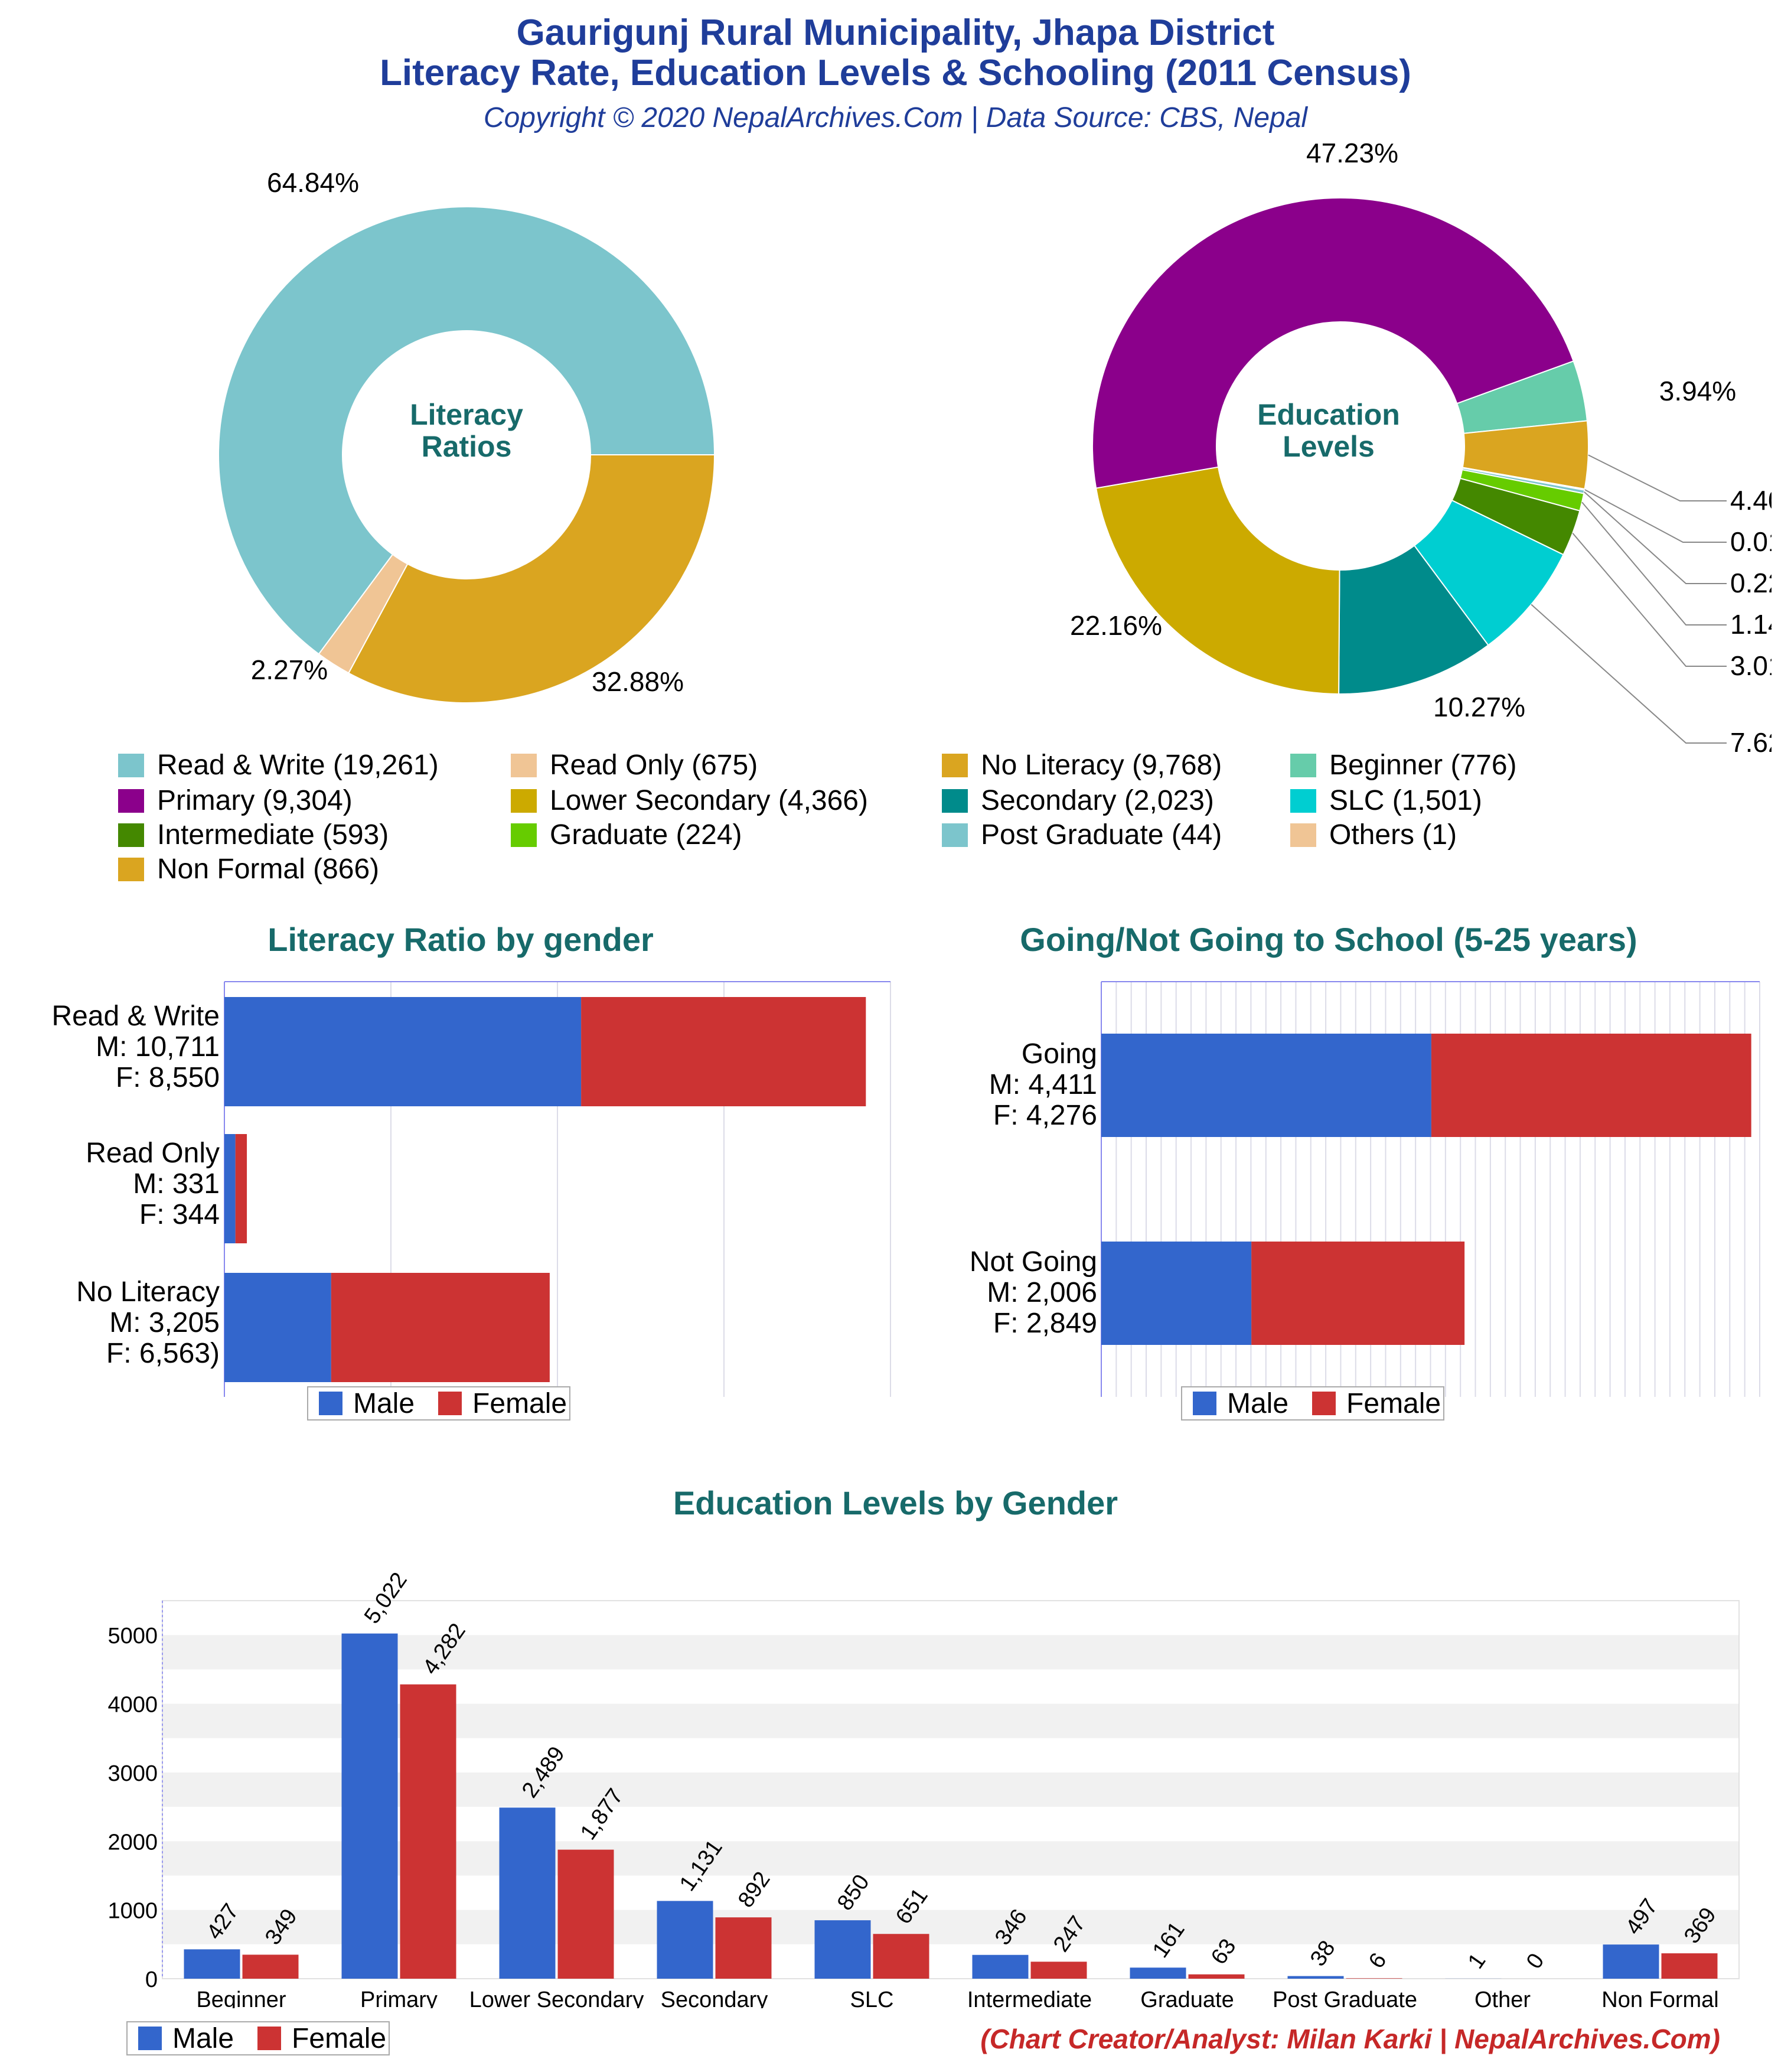 Image resolution: width=1791 pixels, height=2072 pixels. I want to click on slice-label-lower-secondary: 22.16%, so click(1116, 625).